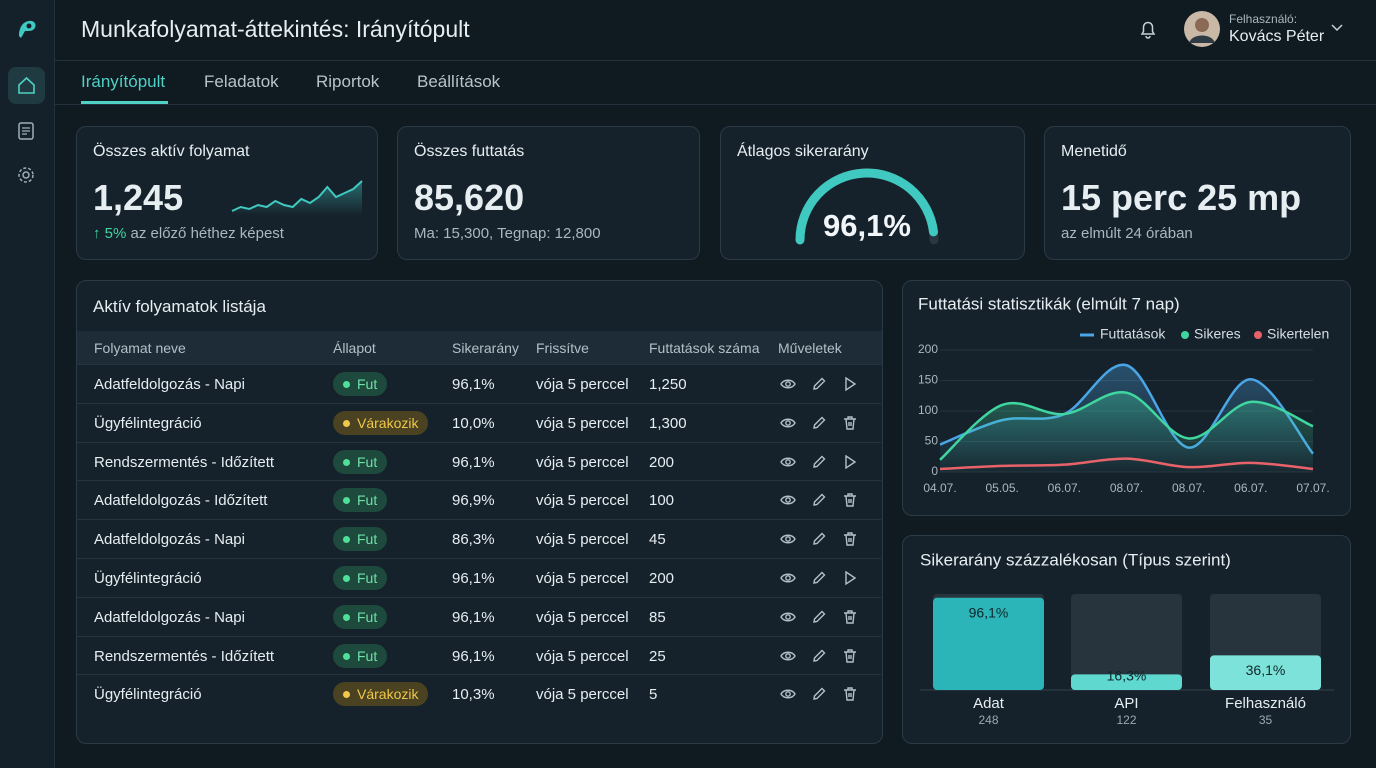 Image resolution: width=1376 pixels, height=768 pixels. Describe the element at coordinates (26, 131) in the screenshot. I see `tasks-icon` at that location.